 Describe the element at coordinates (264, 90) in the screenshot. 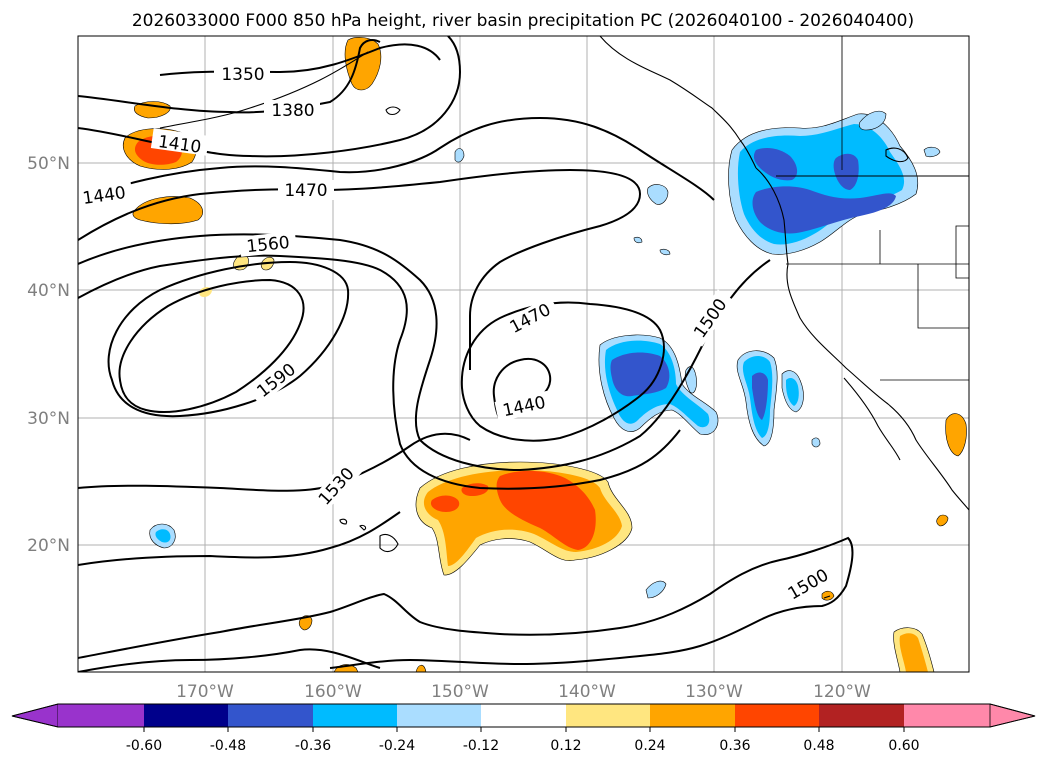

I see `coast-alaska-penin` at that location.